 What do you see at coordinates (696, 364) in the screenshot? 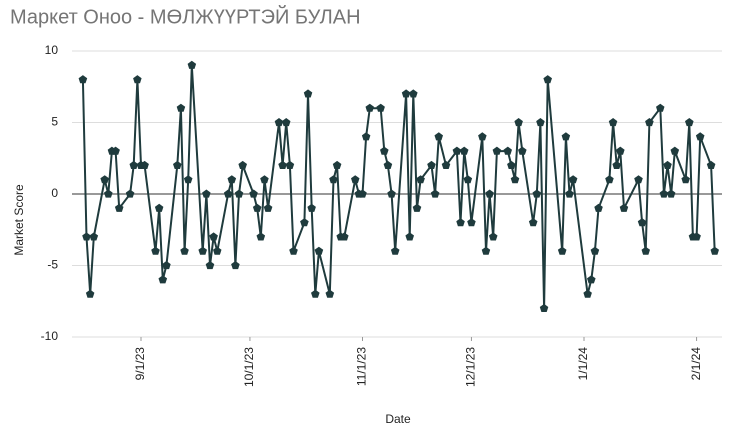
I see `x-tick-label: 2/1/24` at bounding box center [696, 364].